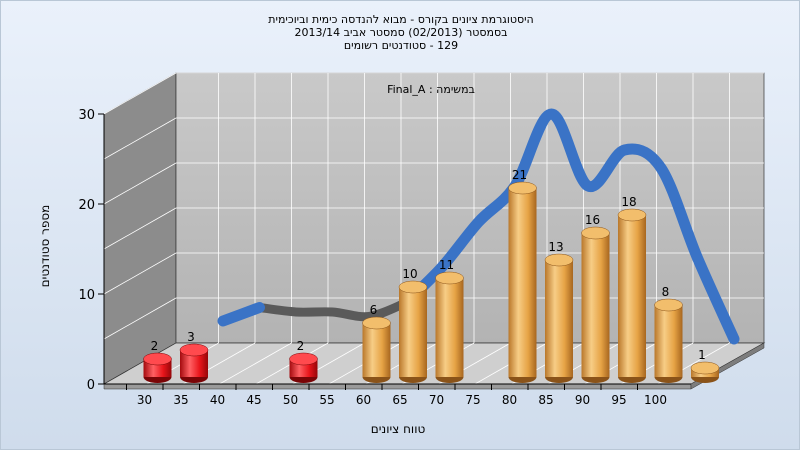  I want to click on bar-80: 21, so click(522, 275).